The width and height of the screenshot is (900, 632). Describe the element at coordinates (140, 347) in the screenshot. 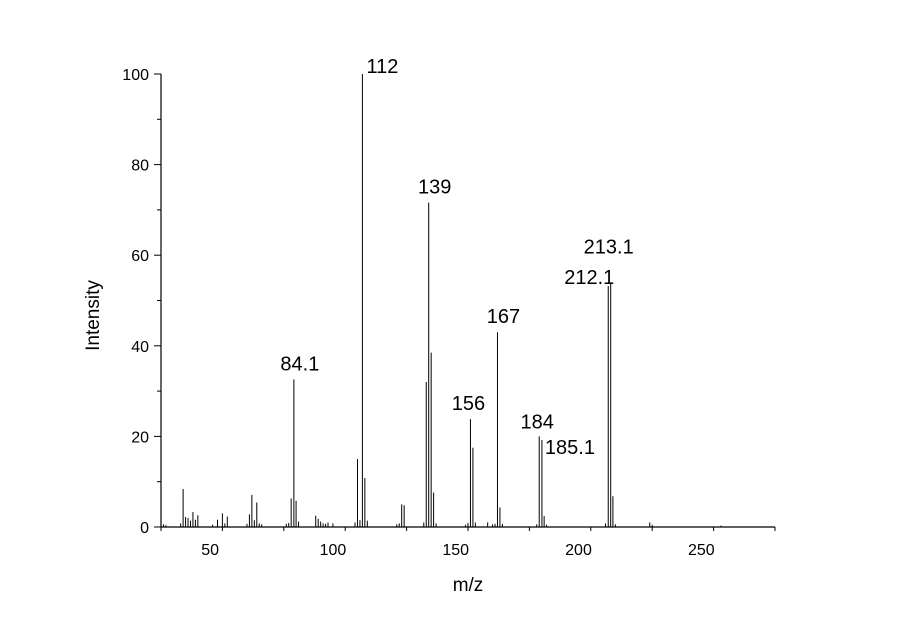

I see `y-tick-label: 40` at that location.